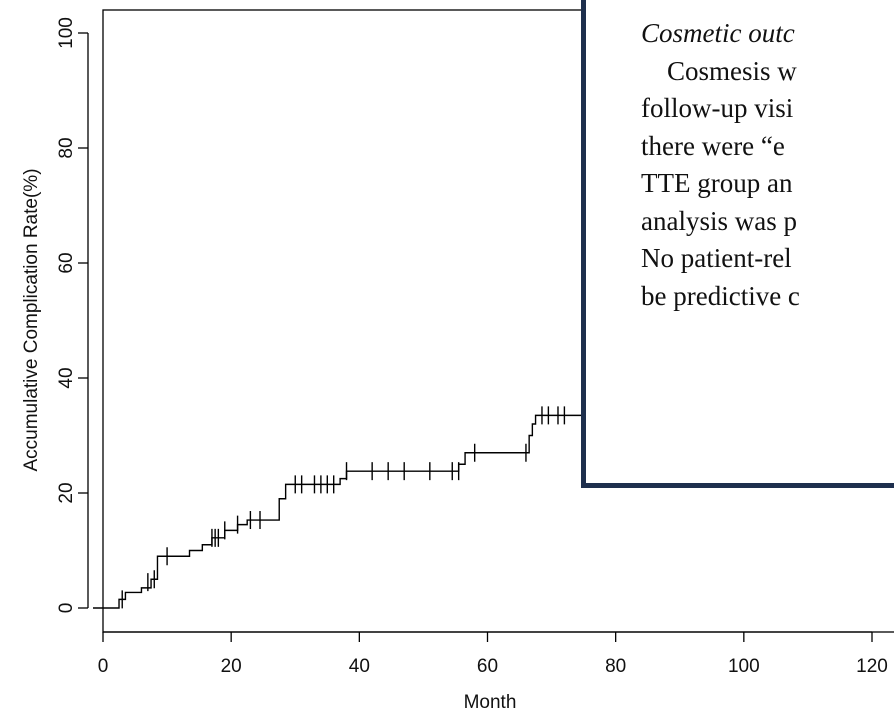 This screenshot has width=894, height=720. Describe the element at coordinates (231, 666) in the screenshot. I see `x-tick-label: 20` at that location.